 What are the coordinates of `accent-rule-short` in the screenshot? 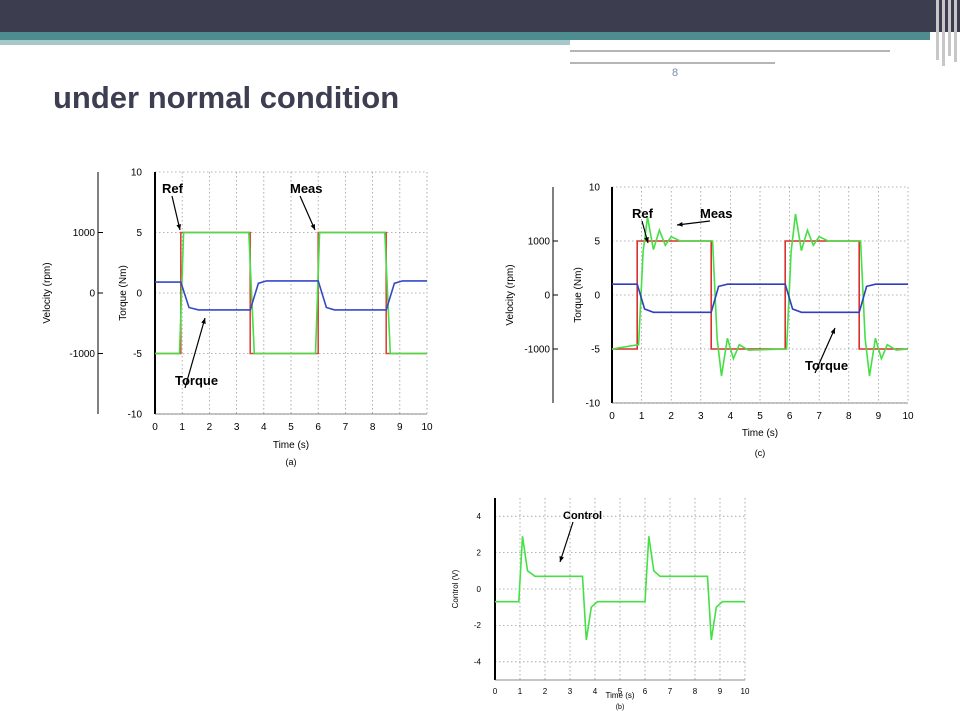 It's located at (672, 63).